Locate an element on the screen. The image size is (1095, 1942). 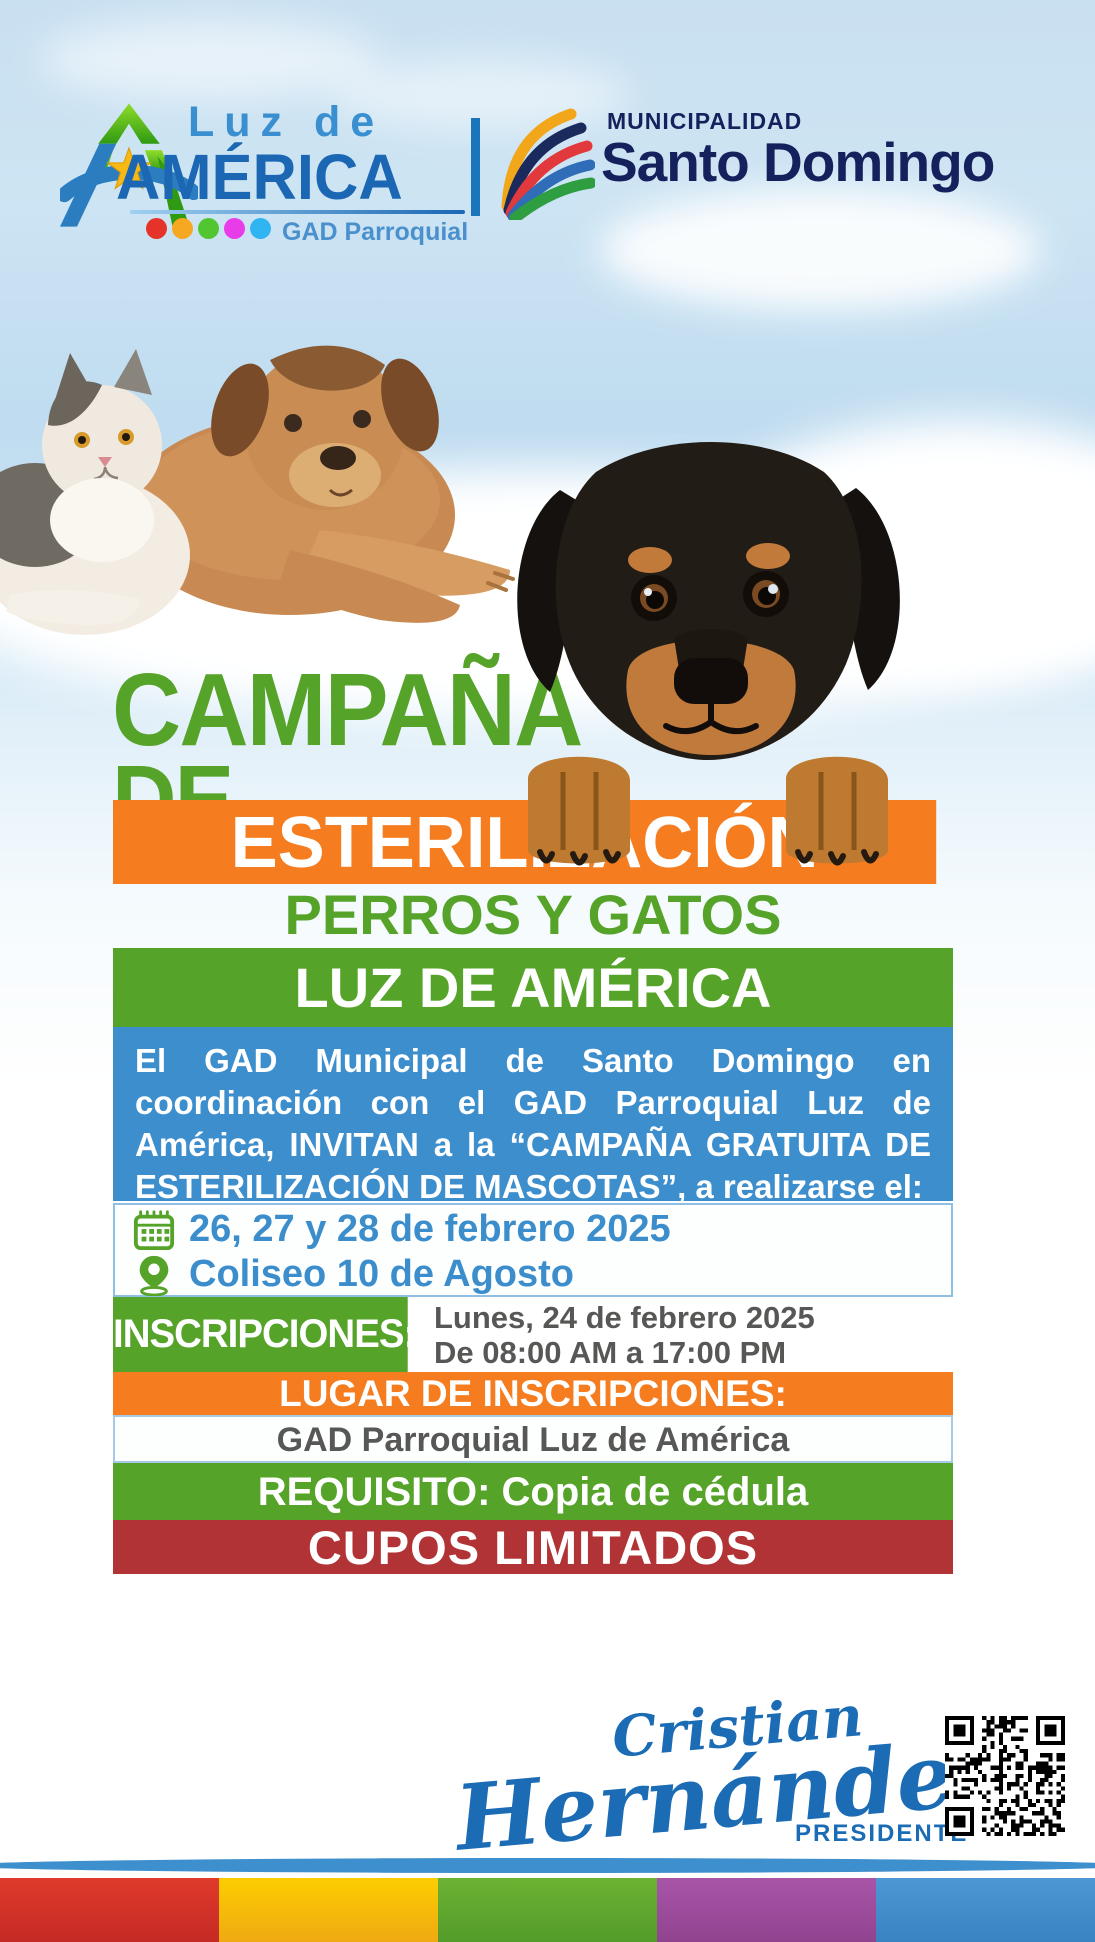
event-venue: Coliseo 10 de Agosto is located at coordinates (381, 1274).